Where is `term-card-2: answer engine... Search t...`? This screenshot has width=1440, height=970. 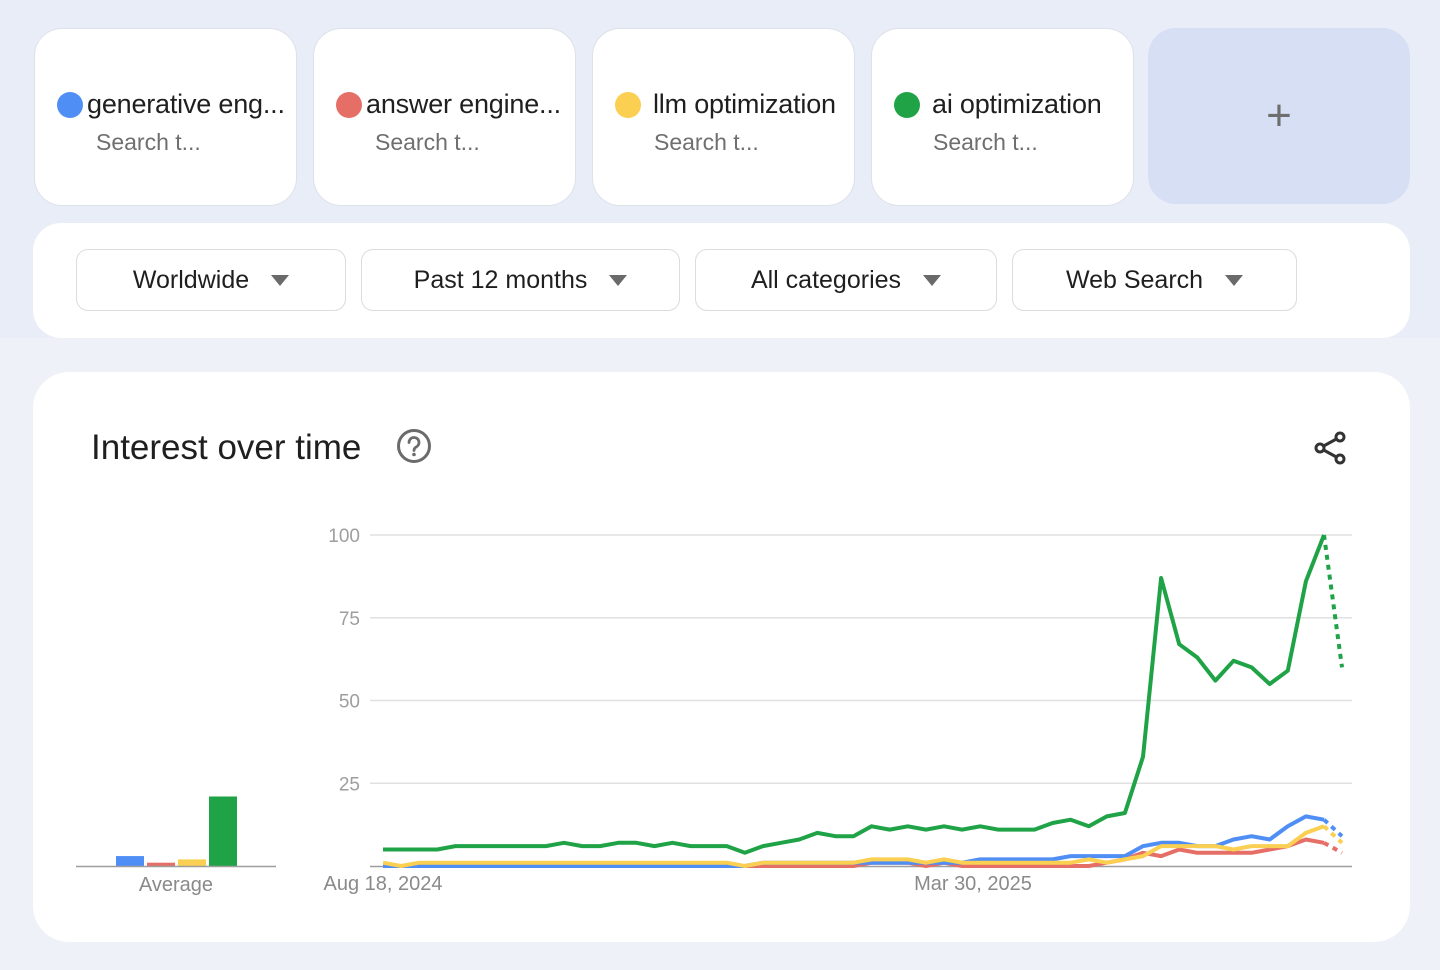 term-card-2: answer engine... Search t... is located at coordinates (444, 117).